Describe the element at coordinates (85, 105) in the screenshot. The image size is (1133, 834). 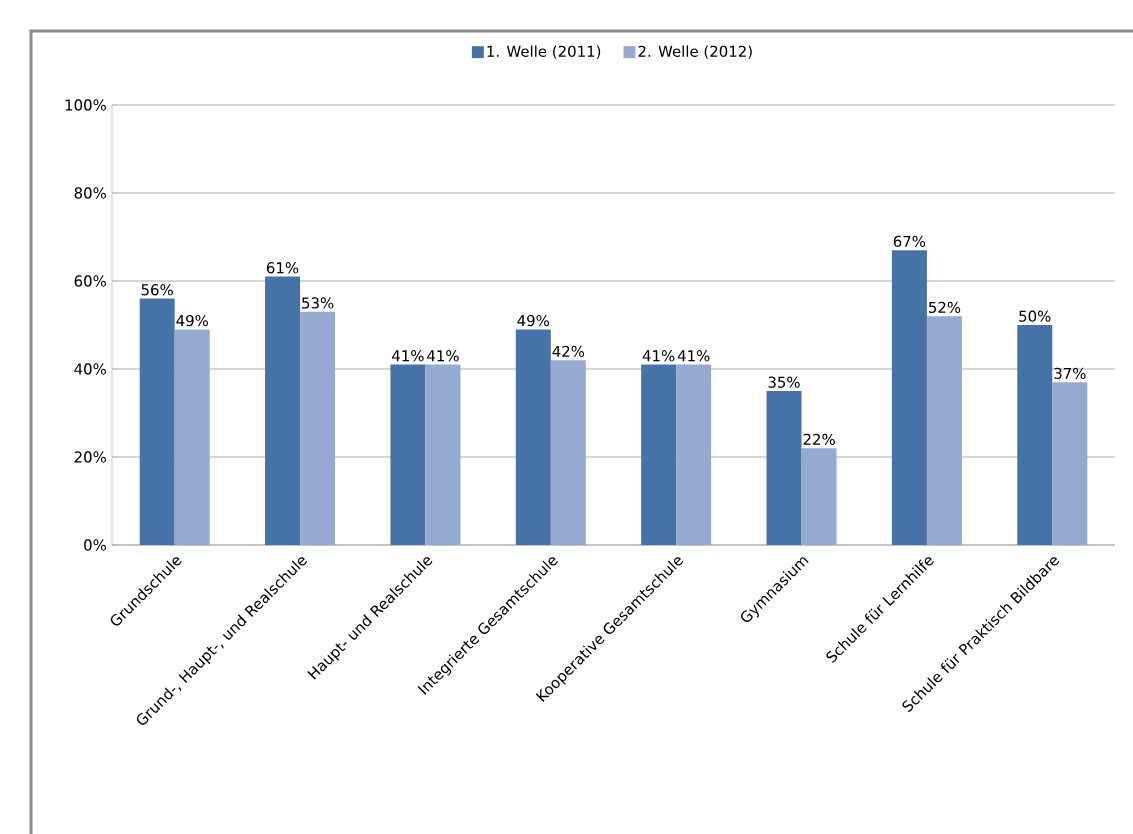
I see `y-tick-label: 100%` at that location.